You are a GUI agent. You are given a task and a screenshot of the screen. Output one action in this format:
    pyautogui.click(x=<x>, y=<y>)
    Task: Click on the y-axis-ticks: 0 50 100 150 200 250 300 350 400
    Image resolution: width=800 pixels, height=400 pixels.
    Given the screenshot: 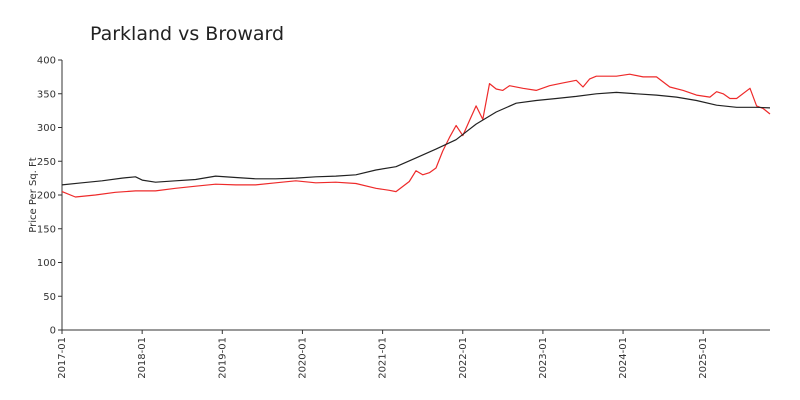 What is the action you would take?
    pyautogui.click(x=49, y=196)
    